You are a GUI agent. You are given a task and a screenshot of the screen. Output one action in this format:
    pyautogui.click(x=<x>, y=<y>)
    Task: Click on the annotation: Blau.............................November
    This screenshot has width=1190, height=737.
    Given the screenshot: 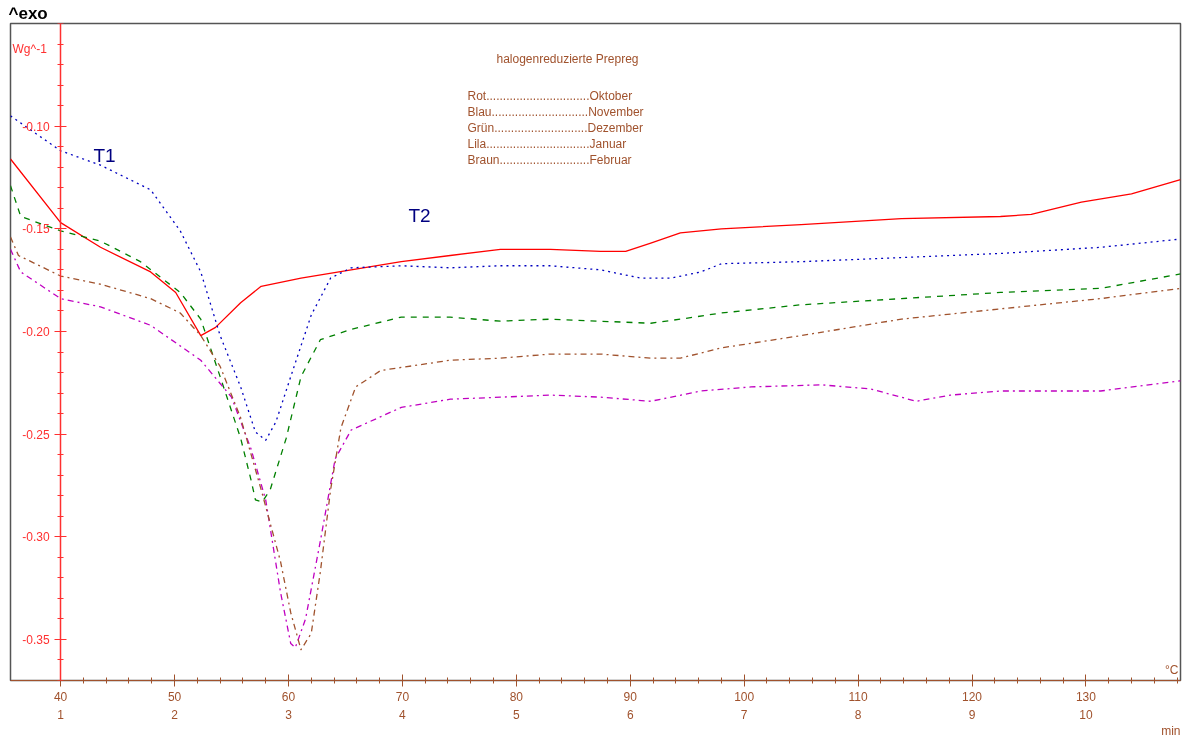 What is the action you would take?
    pyautogui.click(x=555, y=111)
    